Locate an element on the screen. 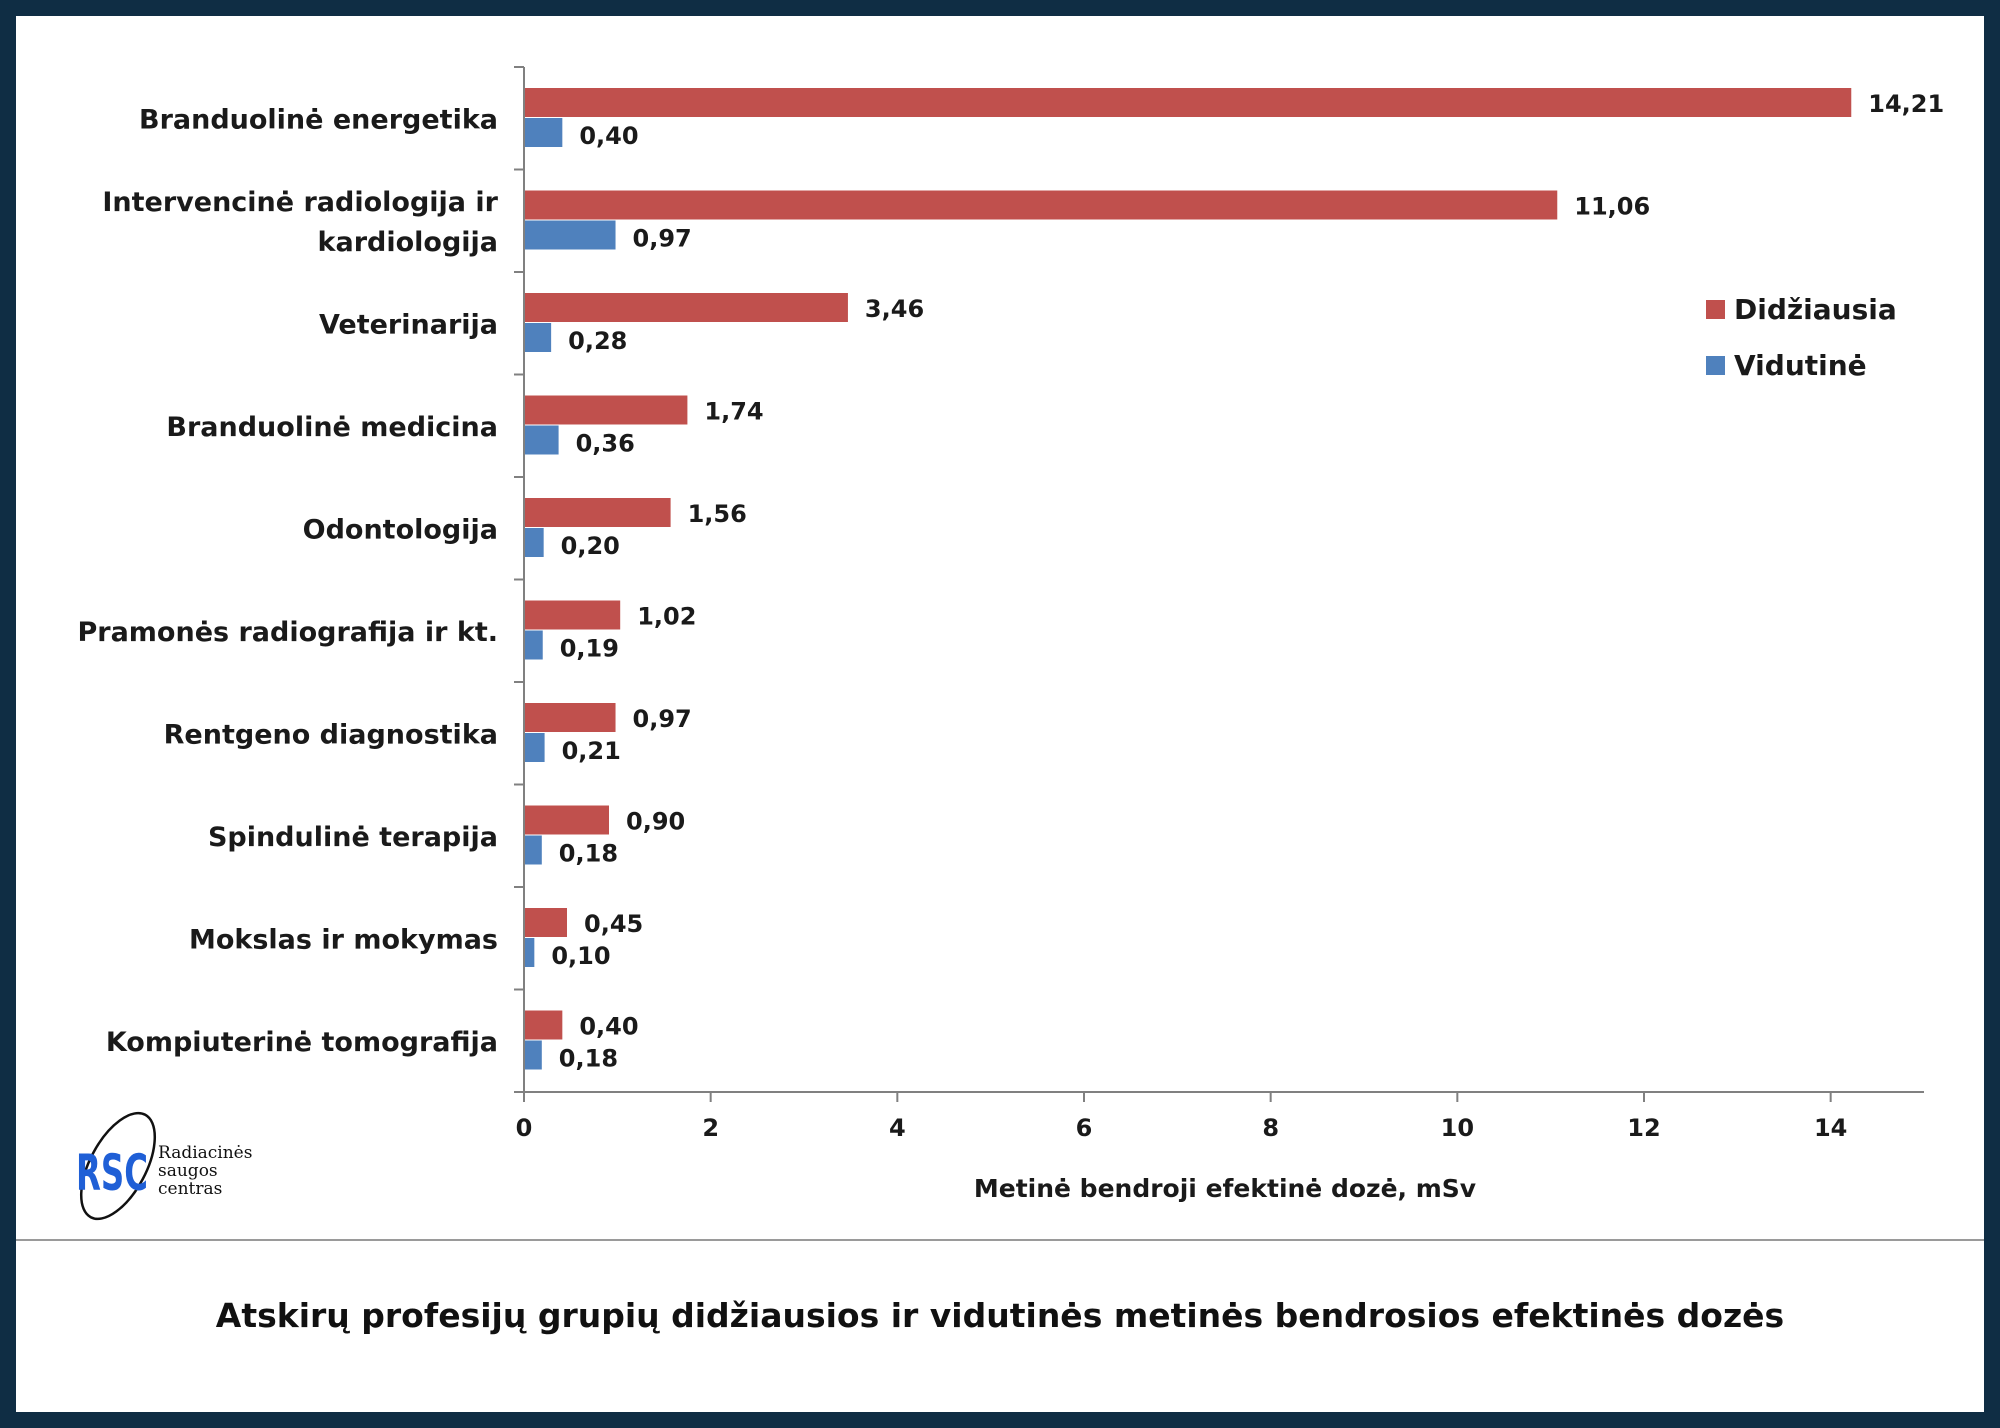 This screenshot has width=2000, height=1428. category-label: Rentgeno diagnostika is located at coordinates (331, 734).